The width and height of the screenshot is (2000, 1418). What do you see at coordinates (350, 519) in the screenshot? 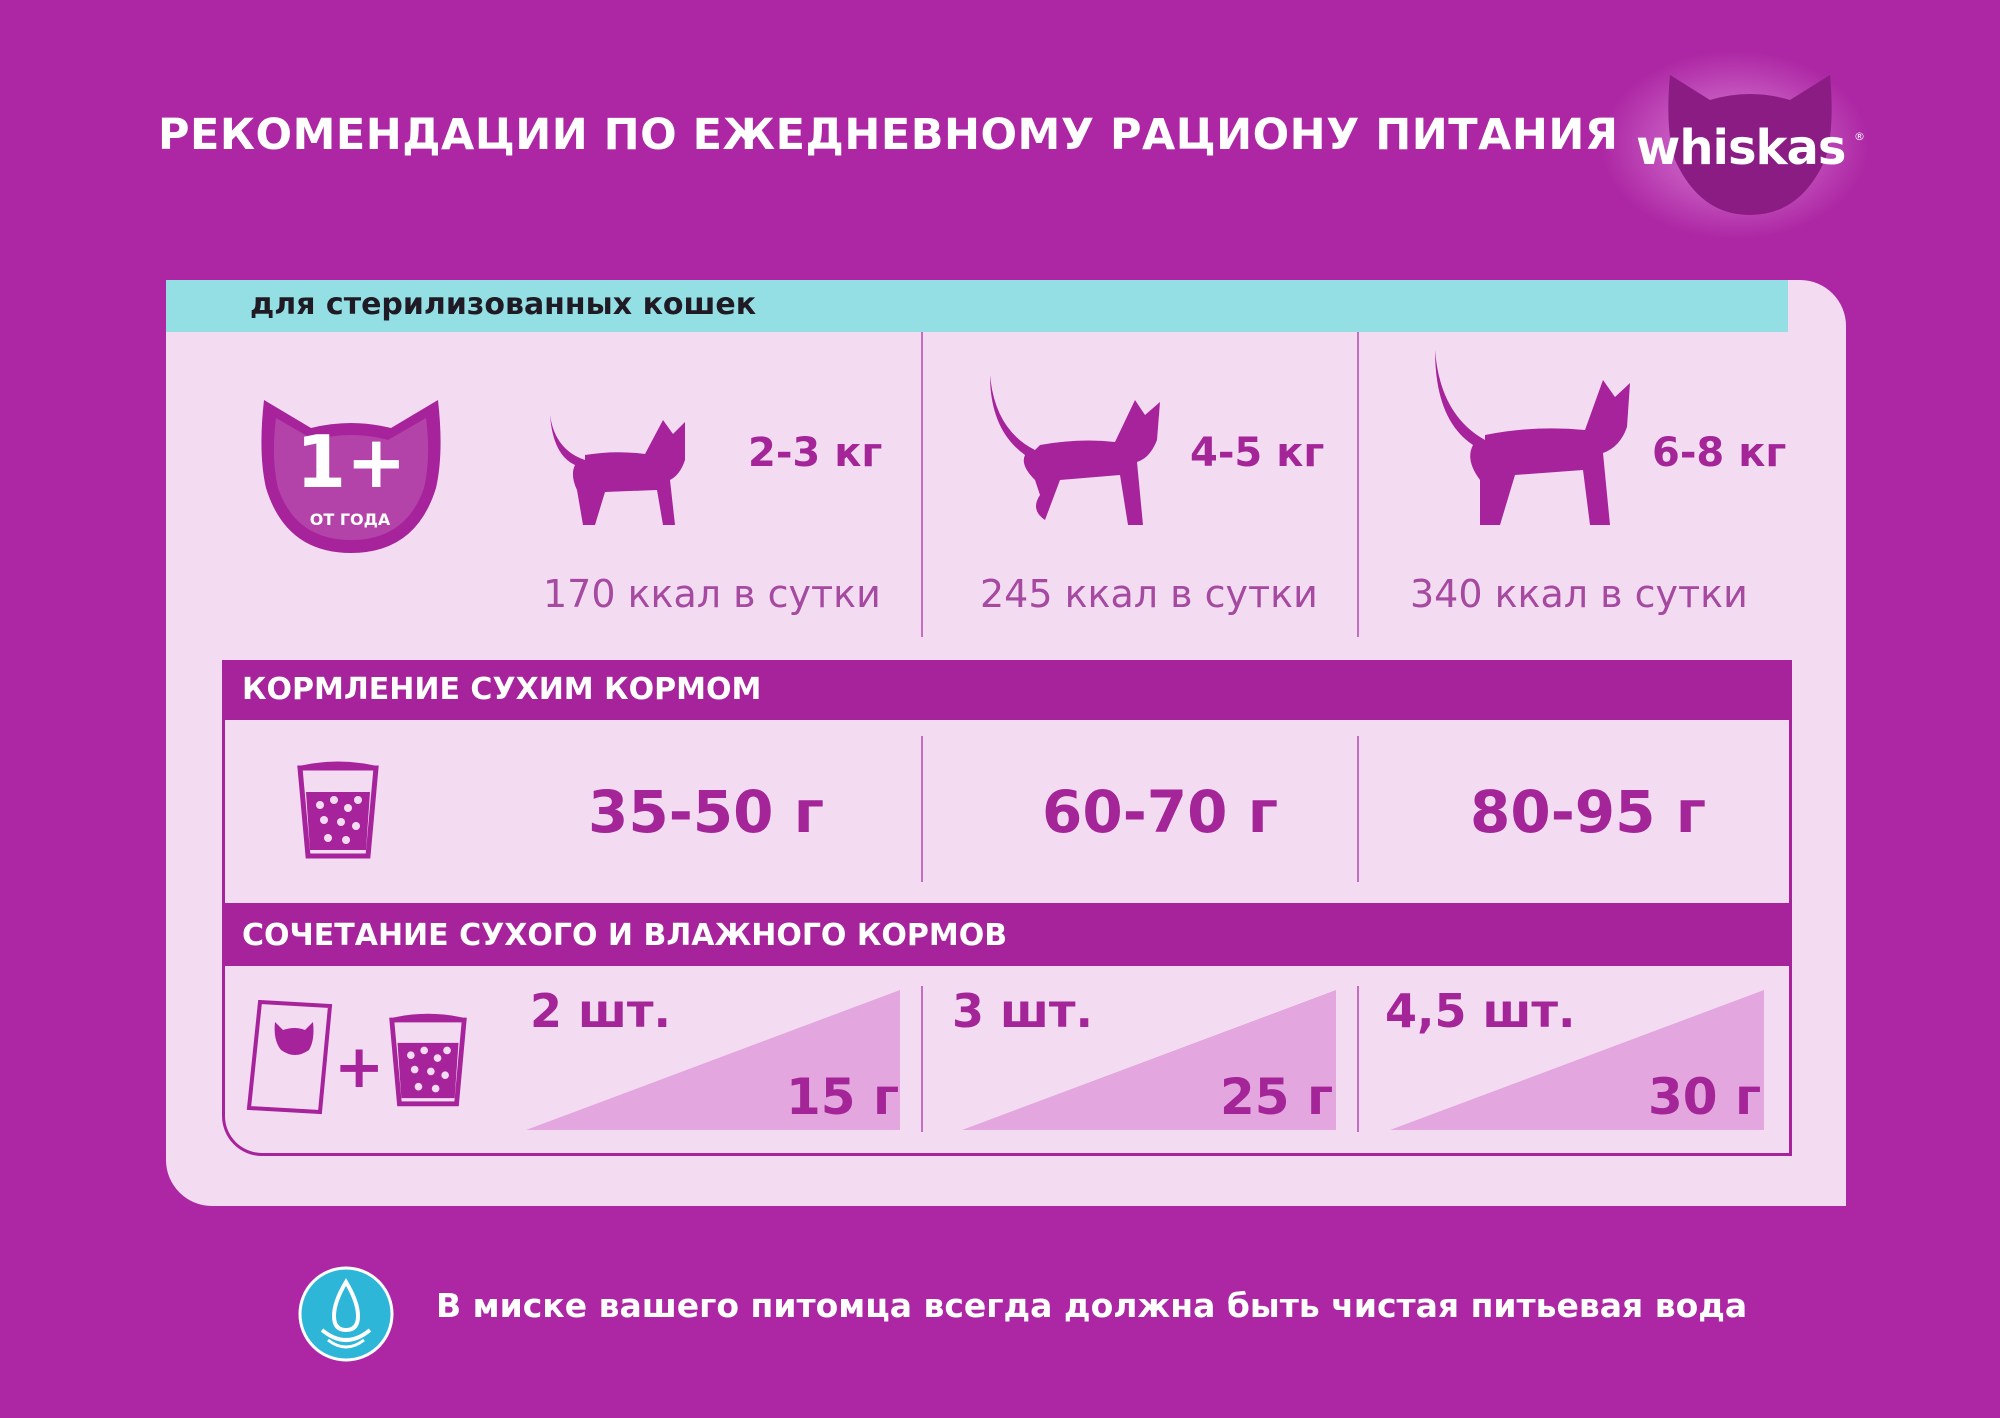
I see `age-label: ОТ ГОДА` at bounding box center [350, 519].